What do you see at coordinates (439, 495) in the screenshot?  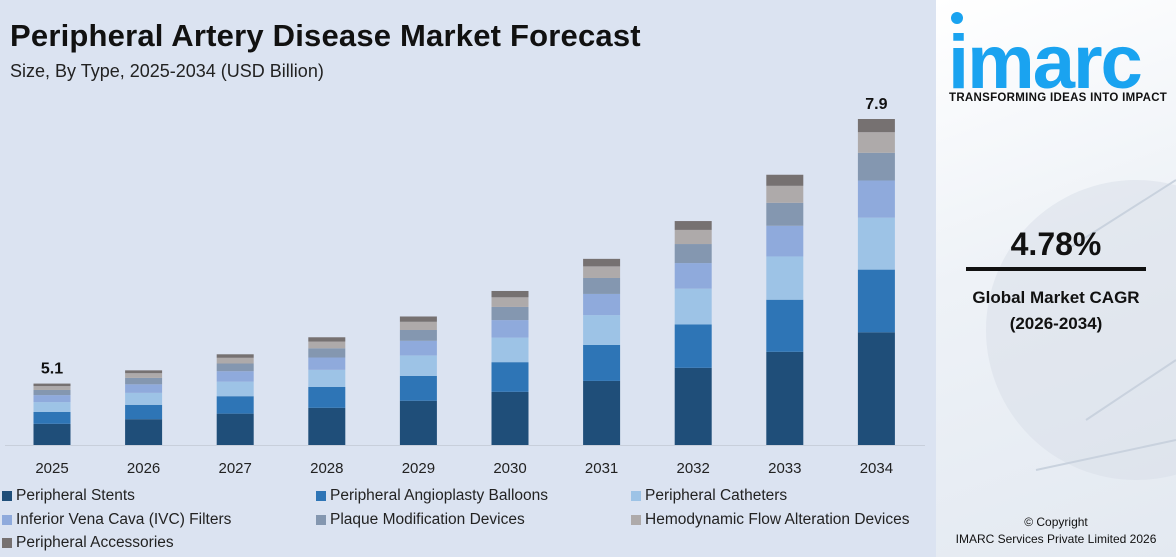 I see `legend-label: Peripheral Angioplasty Balloons` at bounding box center [439, 495].